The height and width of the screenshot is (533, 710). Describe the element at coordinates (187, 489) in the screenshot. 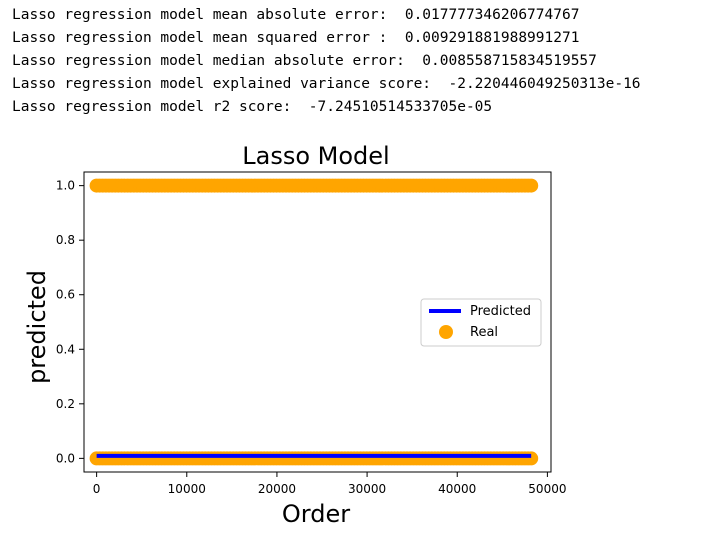

I see `x-tick-label: 10000` at that location.